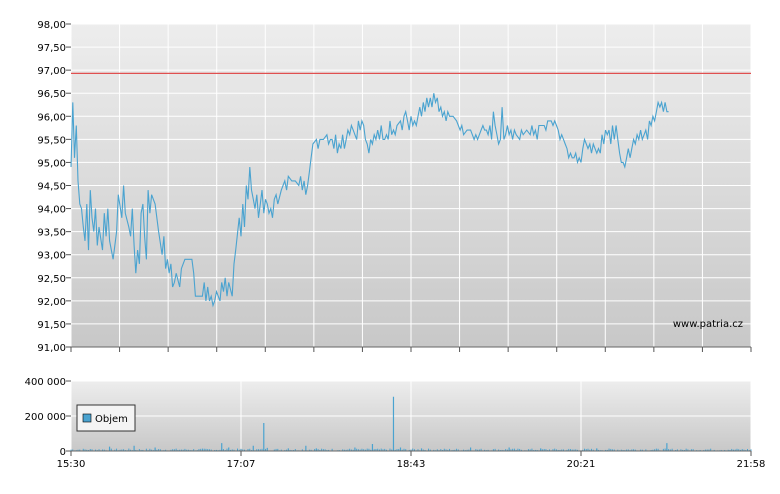  I want to click on price-y-tick-label: 95,00, so click(51, 163).